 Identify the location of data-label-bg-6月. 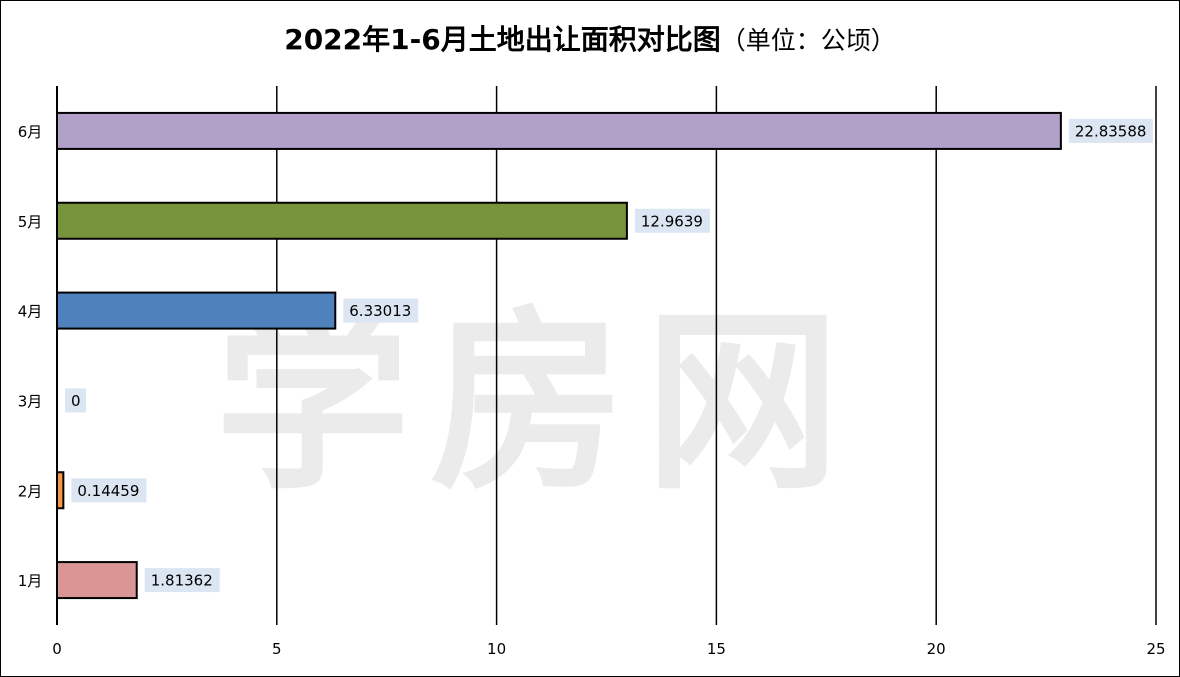
(1110, 130).